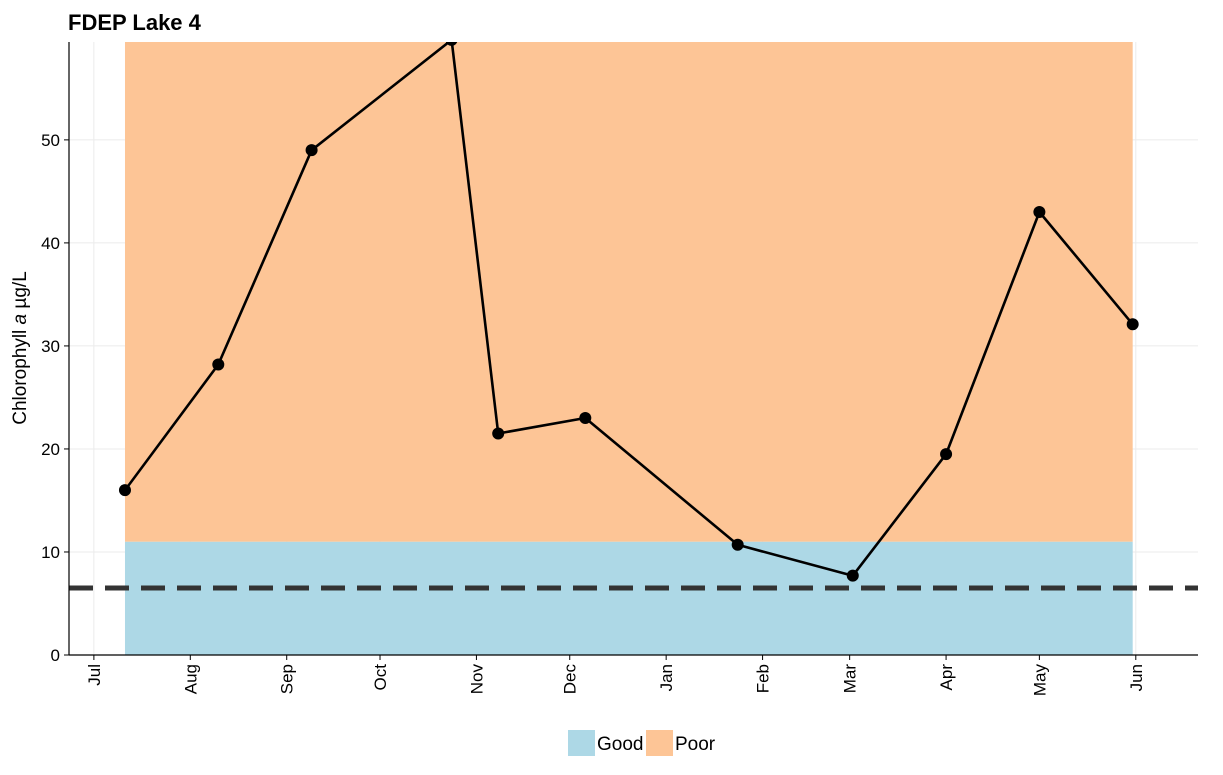 The height and width of the screenshot is (775, 1223). Describe the element at coordinates (135, 22) in the screenshot. I see `chart-title: FDEP Lake 4` at that location.